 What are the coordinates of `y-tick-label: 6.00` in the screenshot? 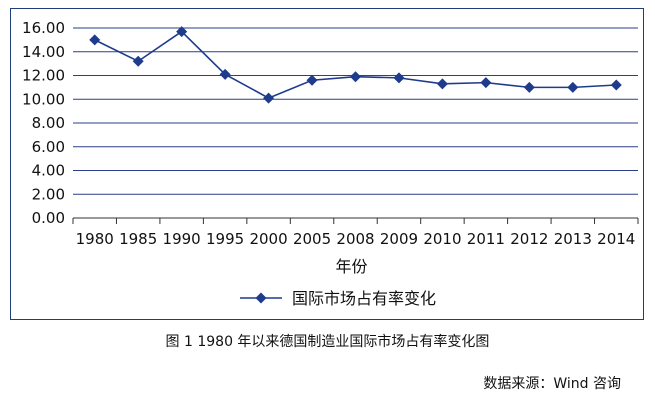 It's located at (48, 147).